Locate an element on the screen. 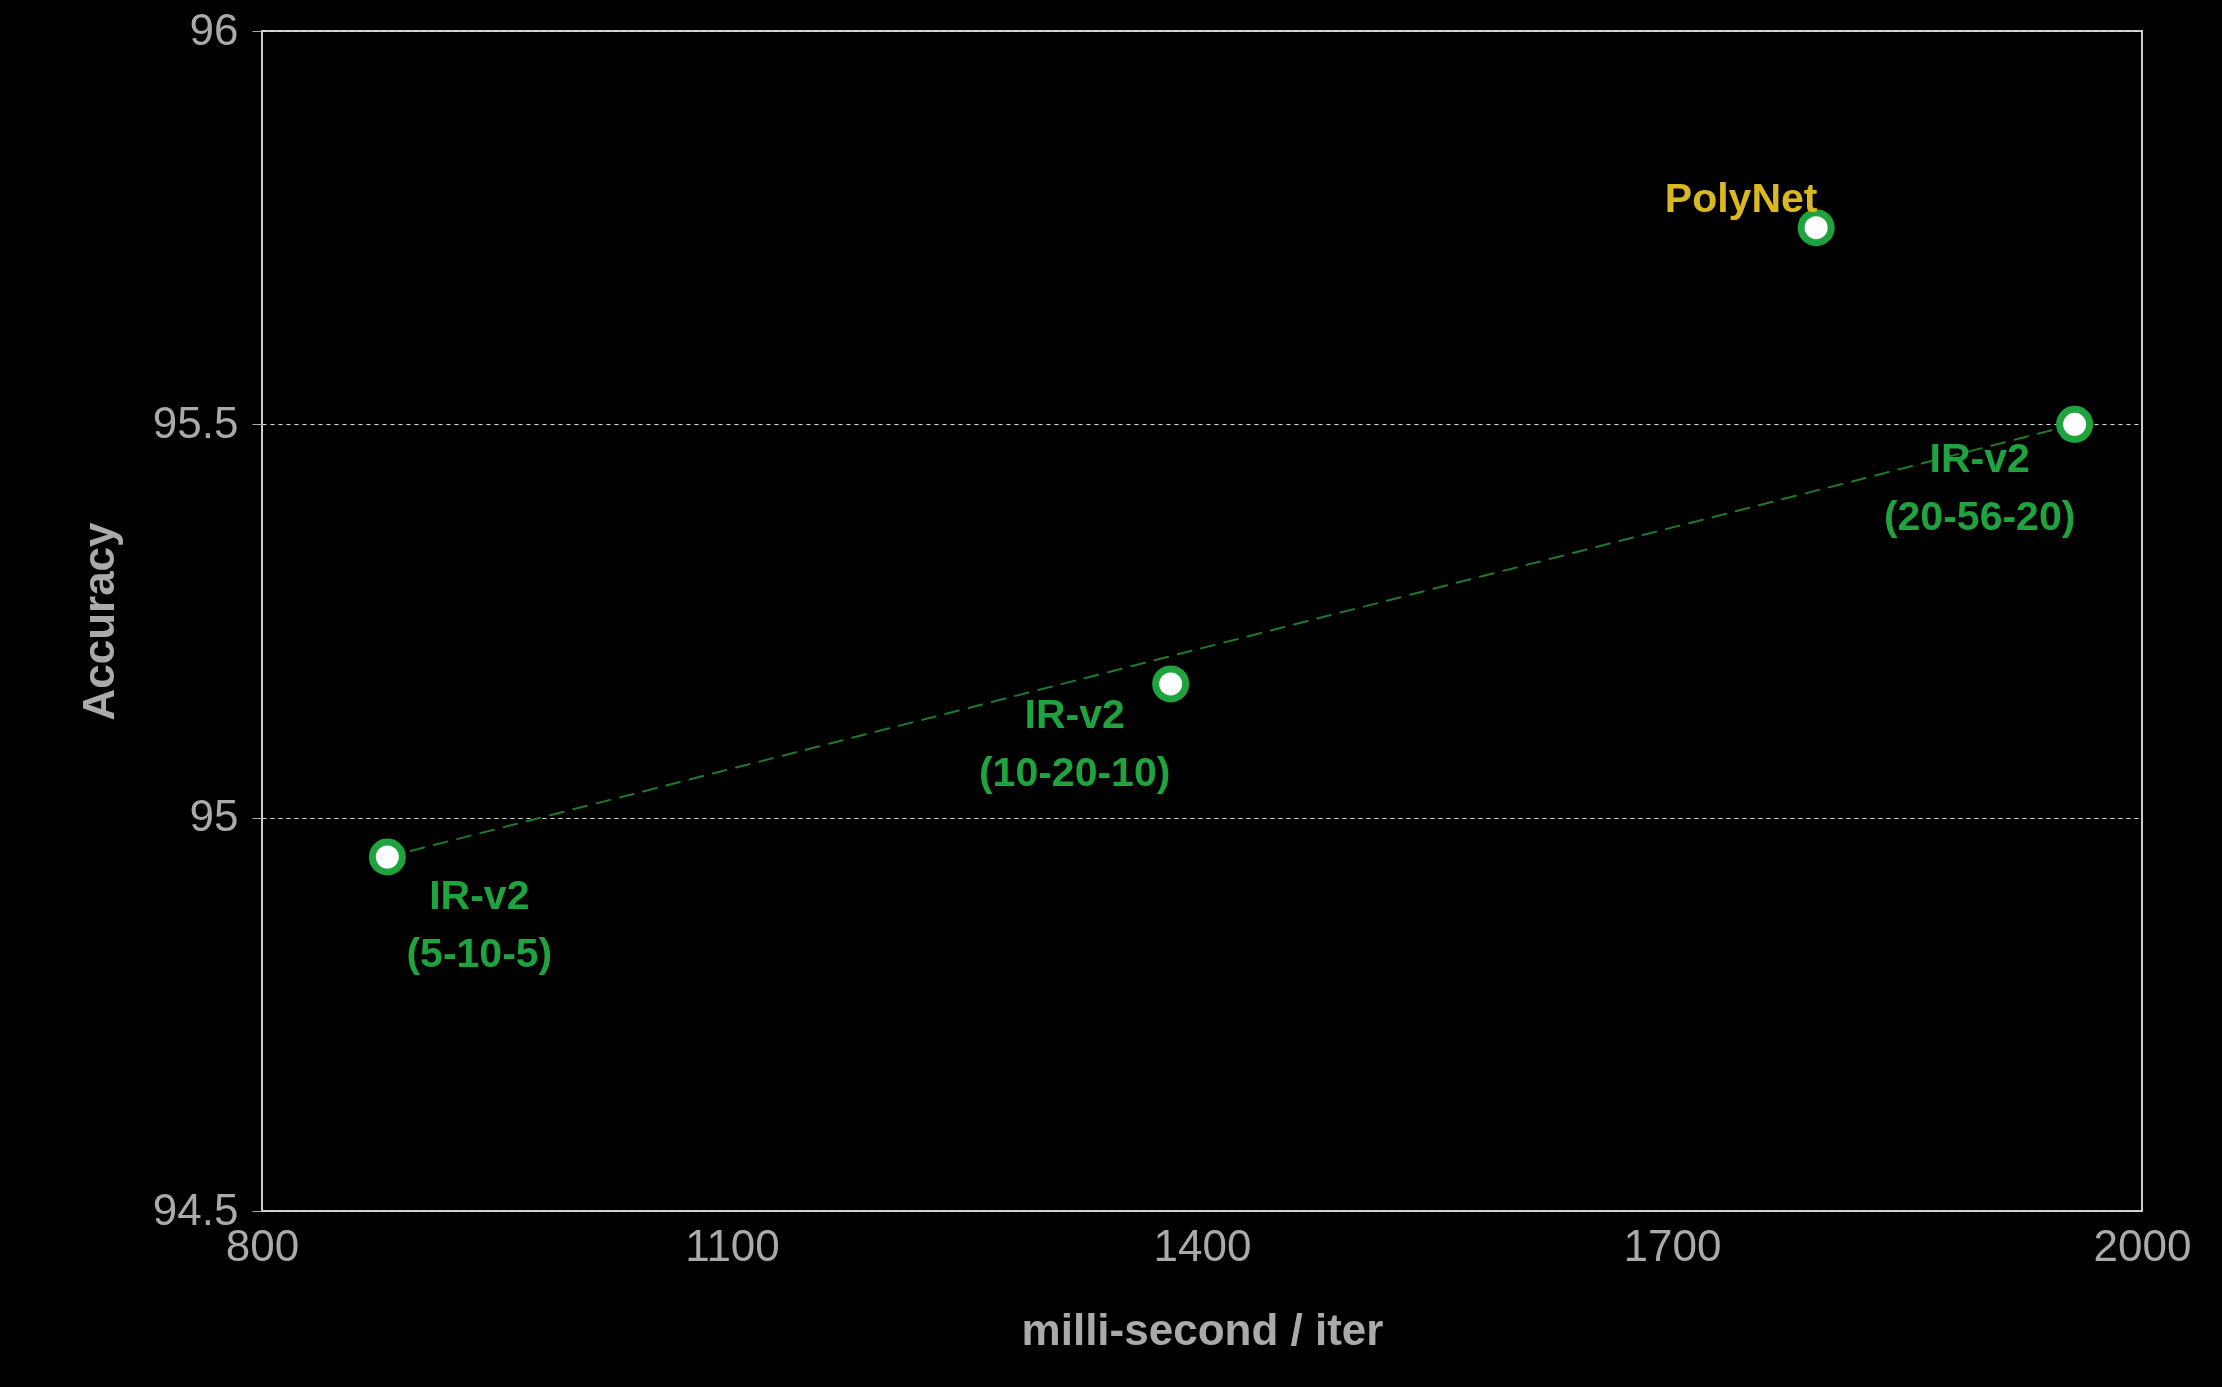 The height and width of the screenshot is (1387, 2222). y-tick-label: 95.5 is located at coordinates (195, 422).